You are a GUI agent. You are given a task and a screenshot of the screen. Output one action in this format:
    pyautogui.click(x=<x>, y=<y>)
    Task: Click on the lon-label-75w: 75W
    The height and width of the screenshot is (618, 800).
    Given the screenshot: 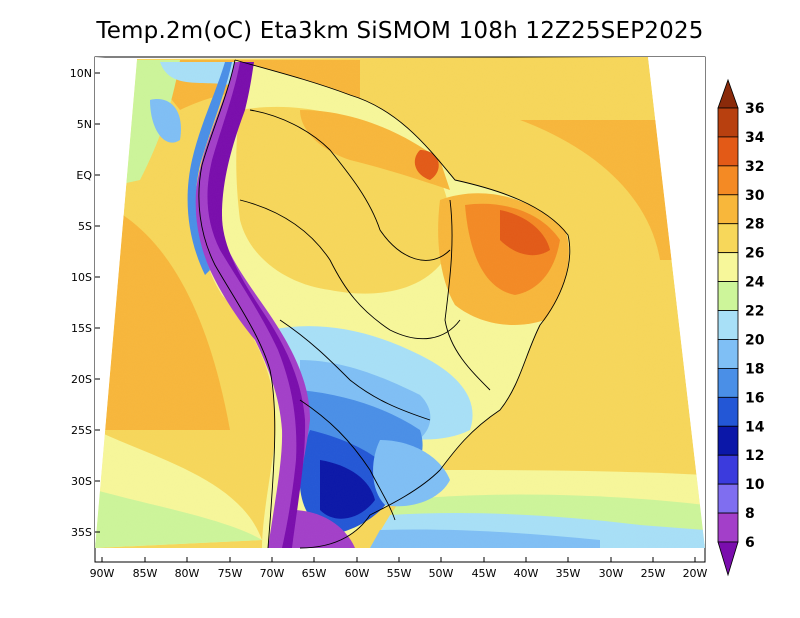 What is the action you would take?
    pyautogui.click(x=230, y=573)
    